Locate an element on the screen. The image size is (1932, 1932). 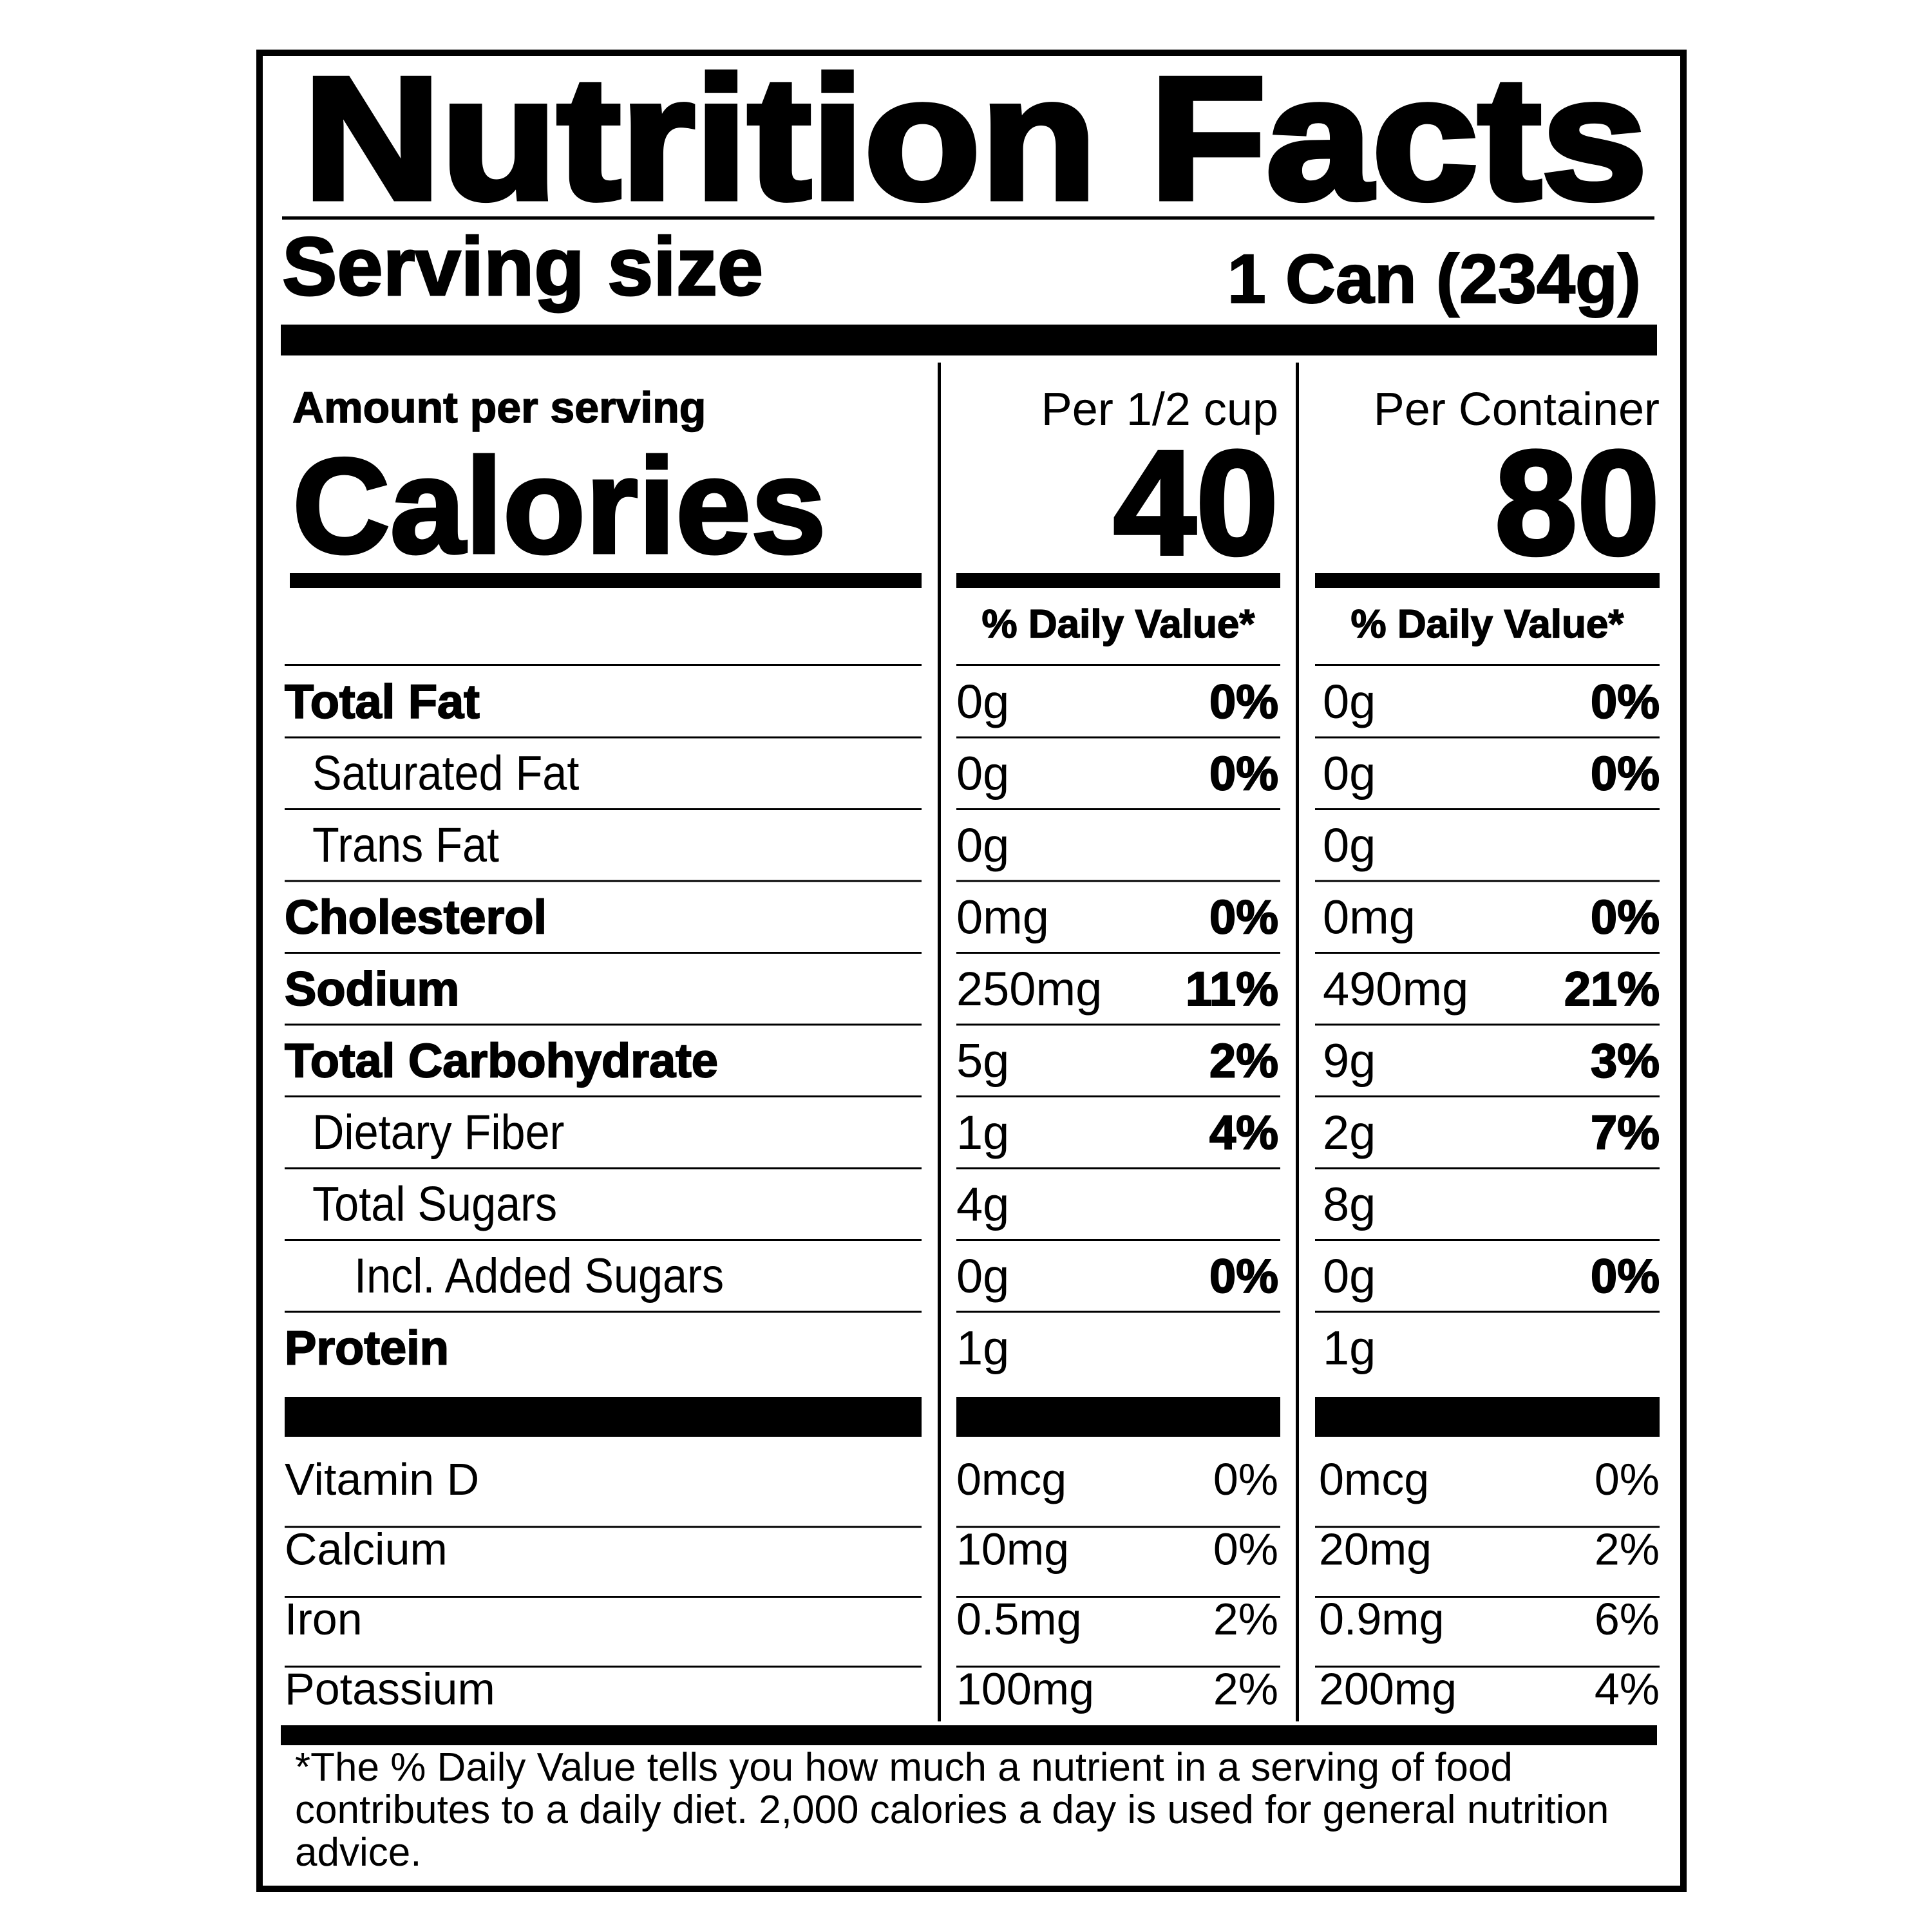
nutrient-amount: 5g is located at coordinates (982, 1061).